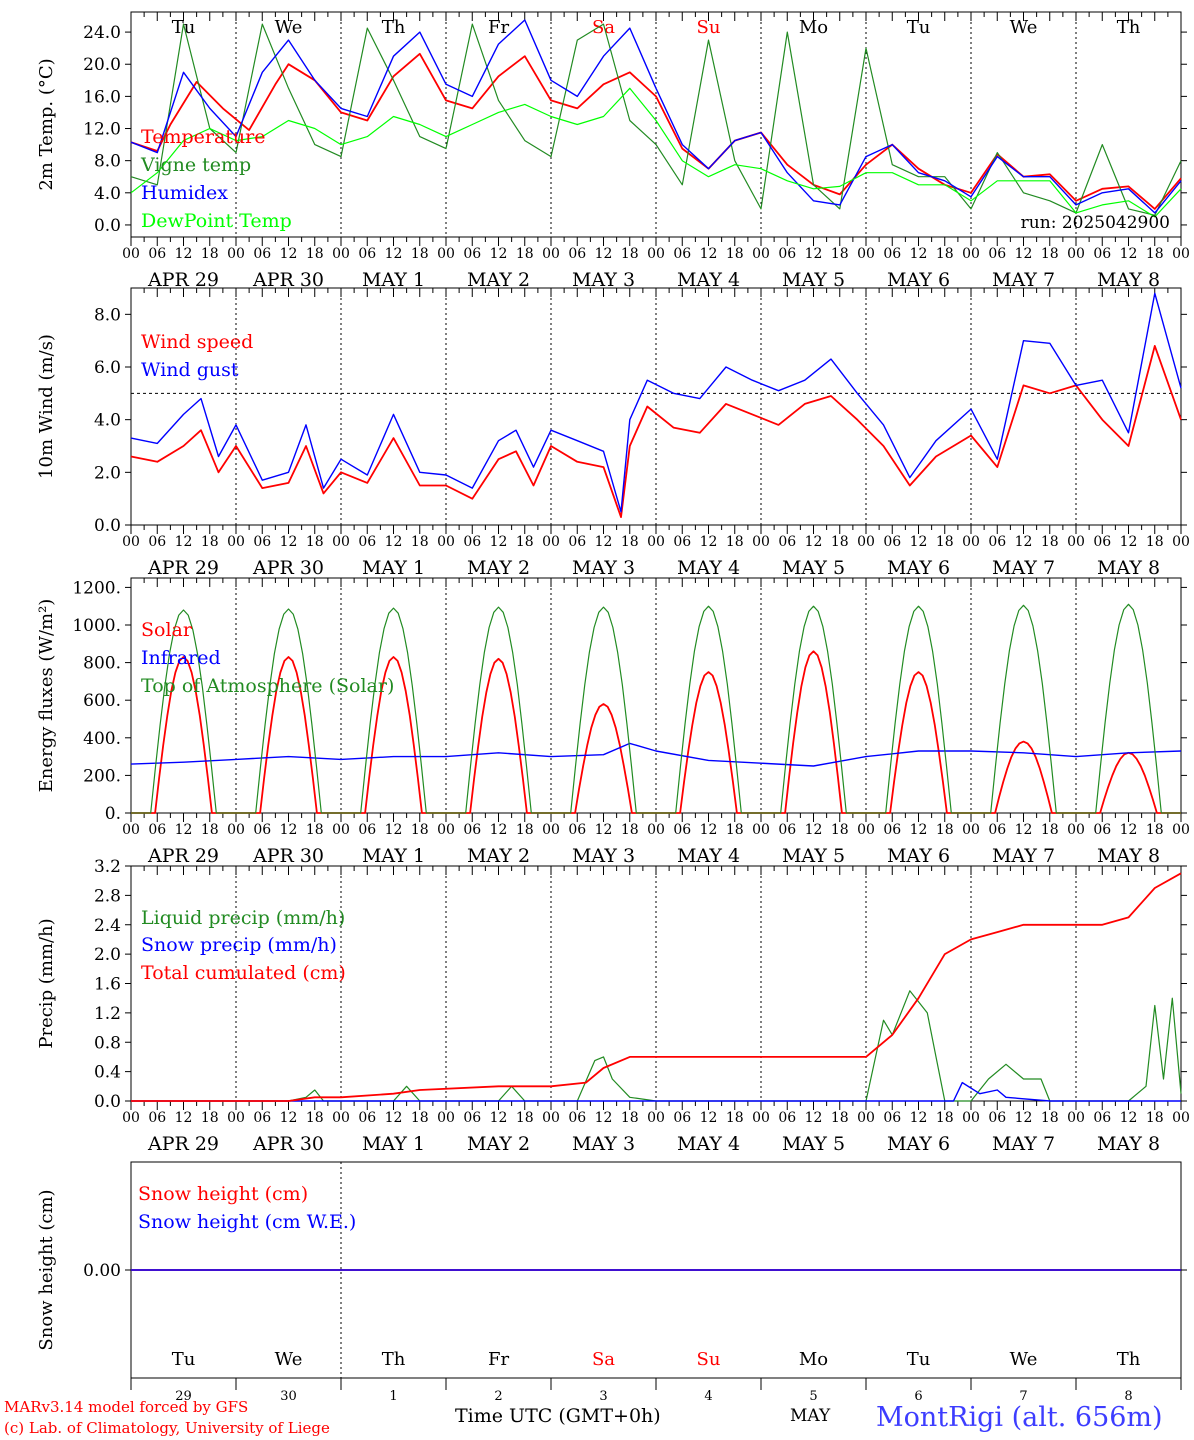 The image size is (1194, 1440). What do you see at coordinates (656, 987) in the screenshot?
I see `series-line-total-cumulated-cm-` at bounding box center [656, 987].